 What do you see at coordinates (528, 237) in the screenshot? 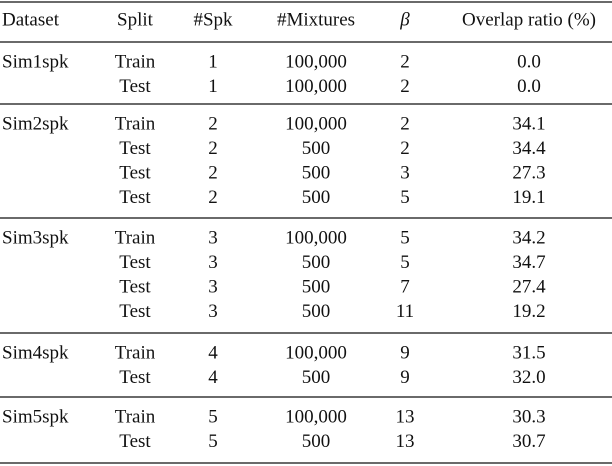
I see `table-cell: 34.2` at bounding box center [528, 237].